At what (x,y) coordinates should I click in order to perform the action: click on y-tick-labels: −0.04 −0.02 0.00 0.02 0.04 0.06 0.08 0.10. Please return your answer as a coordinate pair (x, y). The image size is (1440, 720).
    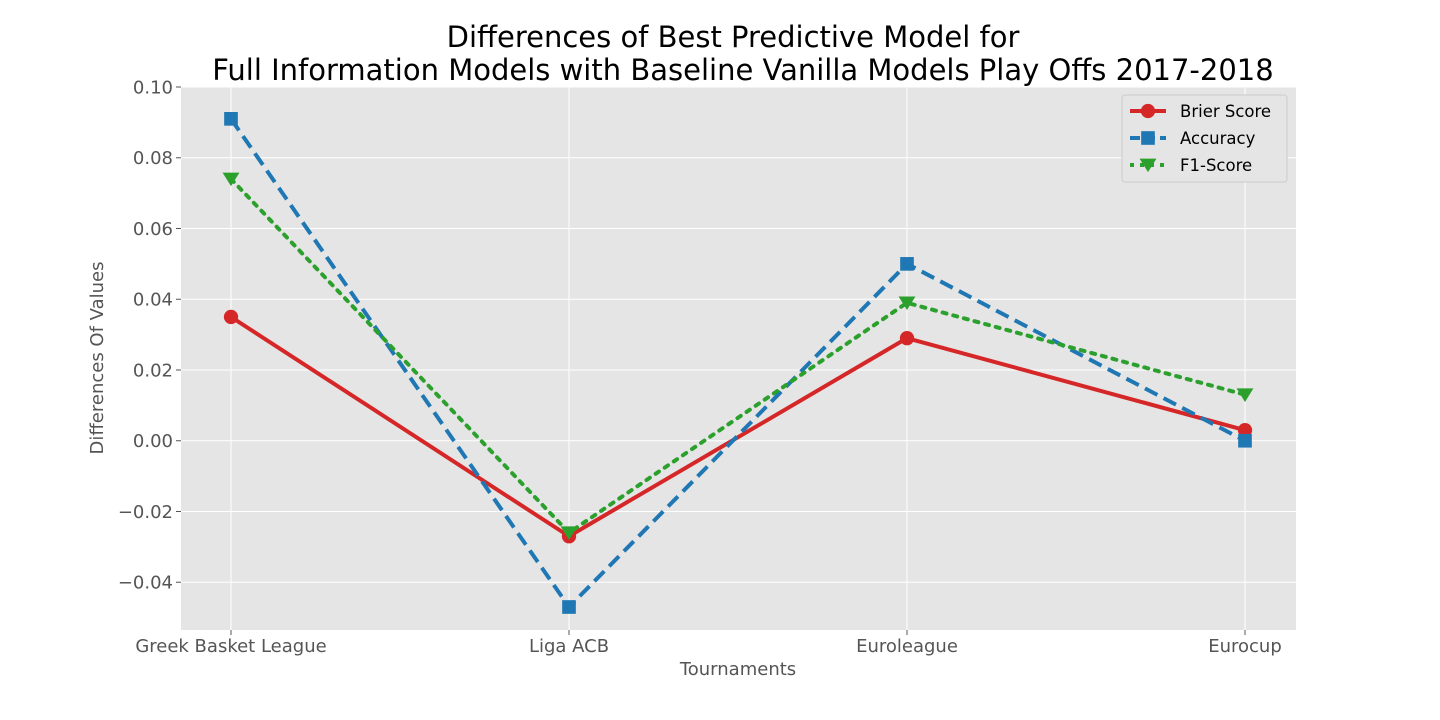
    Looking at the image, I should click on (149, 336).